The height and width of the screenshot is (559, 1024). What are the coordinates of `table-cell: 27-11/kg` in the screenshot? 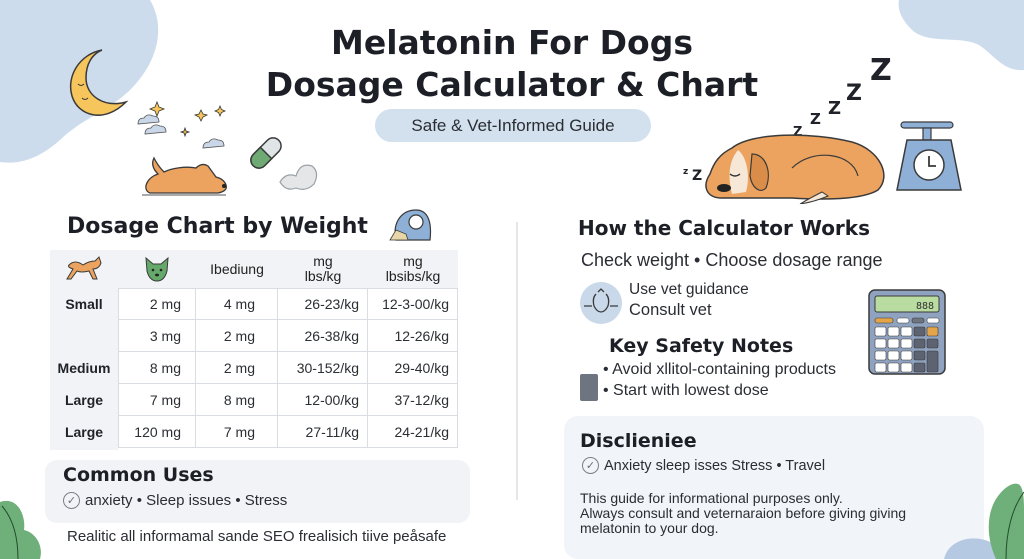 It's located at (323, 432).